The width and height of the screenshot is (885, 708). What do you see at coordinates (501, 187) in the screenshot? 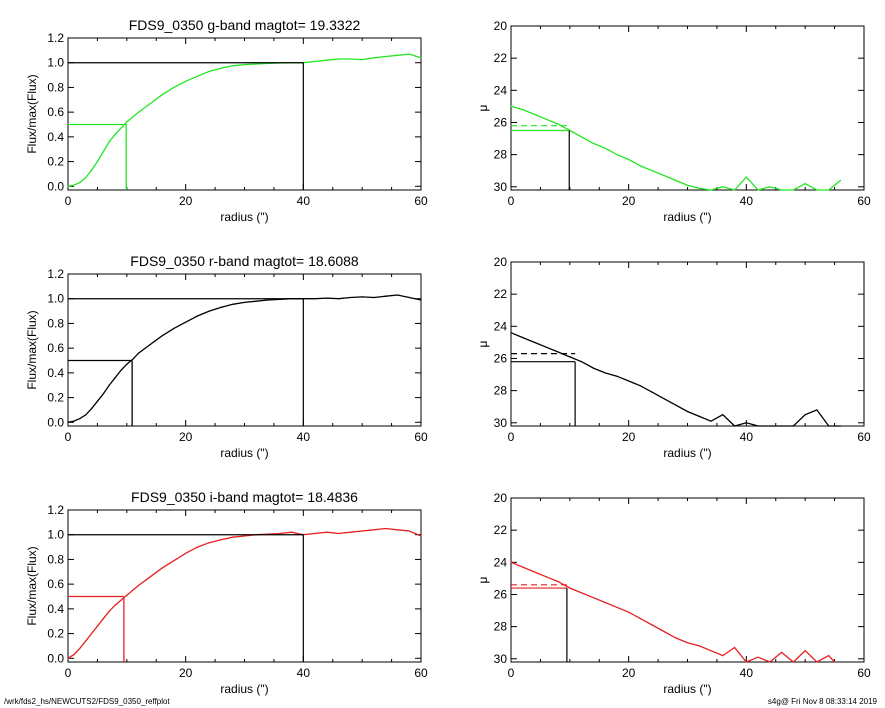
I see `y-tick-label: 30` at bounding box center [501, 187].